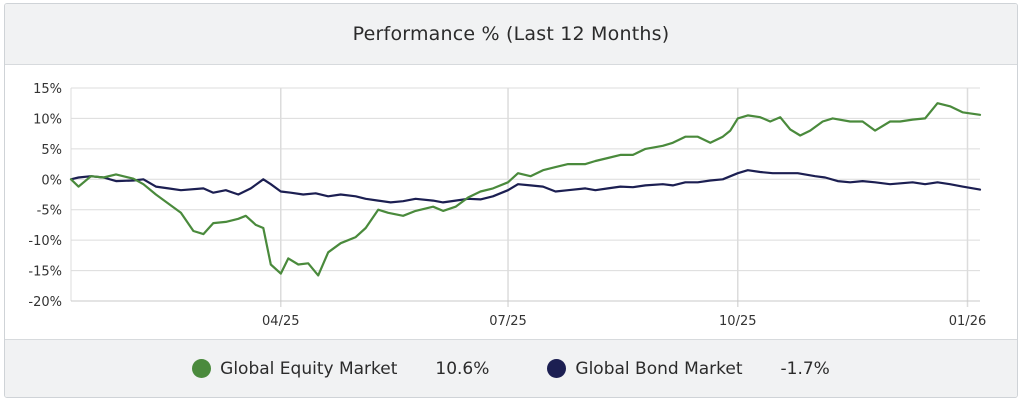 This screenshot has width=1024, height=403. I want to click on legend-value-bond: -1.7%, so click(805, 368).